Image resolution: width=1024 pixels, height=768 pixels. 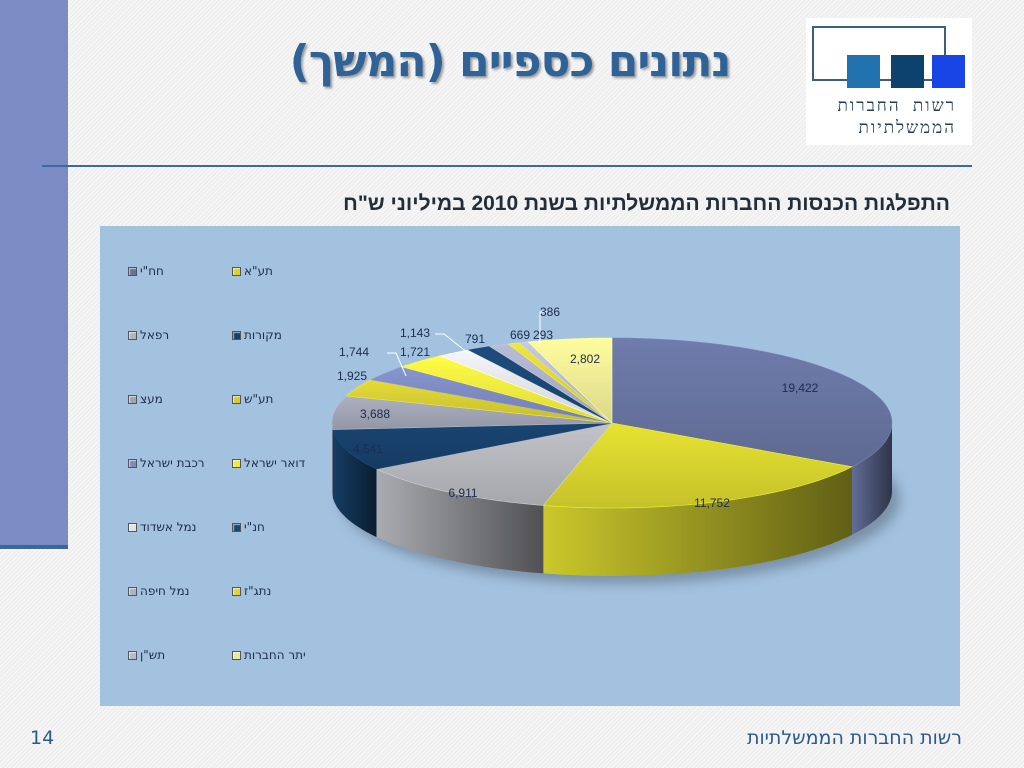 What do you see at coordinates (263, 335) in the screenshot?
I see `legend-label: מקורות` at bounding box center [263, 335].